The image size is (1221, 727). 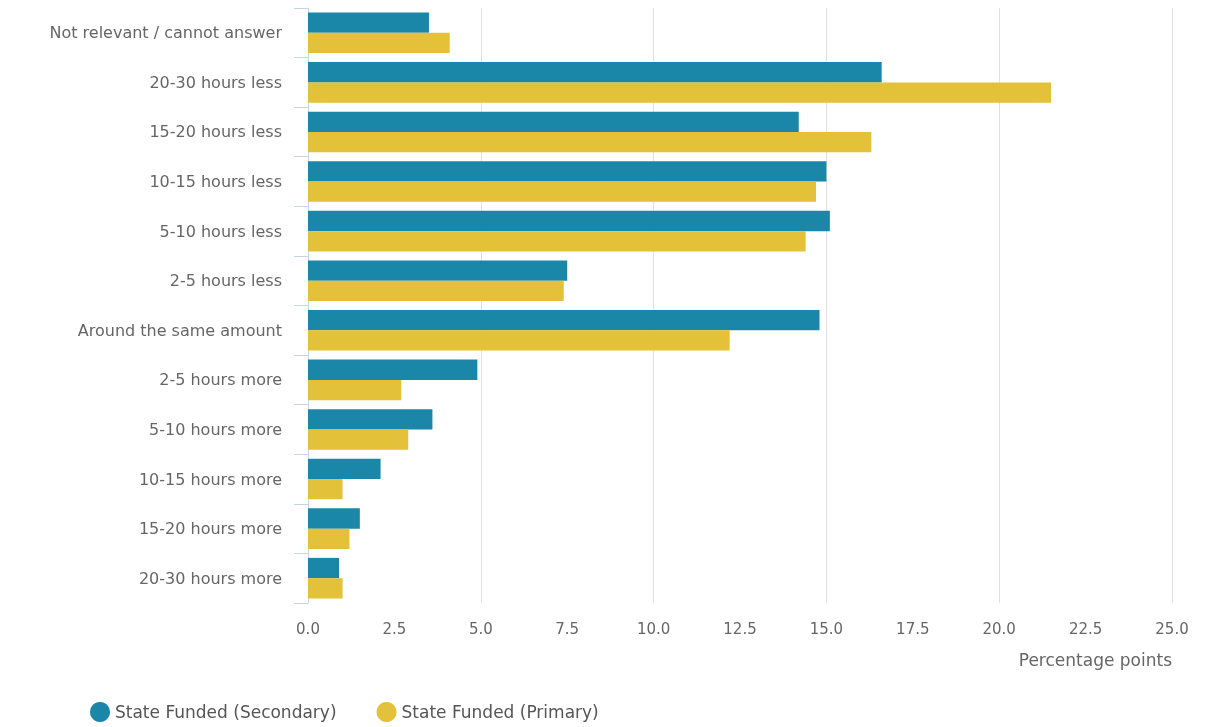 What do you see at coordinates (480, 628) in the screenshot?
I see `x-tick-label: 5.0` at bounding box center [480, 628].